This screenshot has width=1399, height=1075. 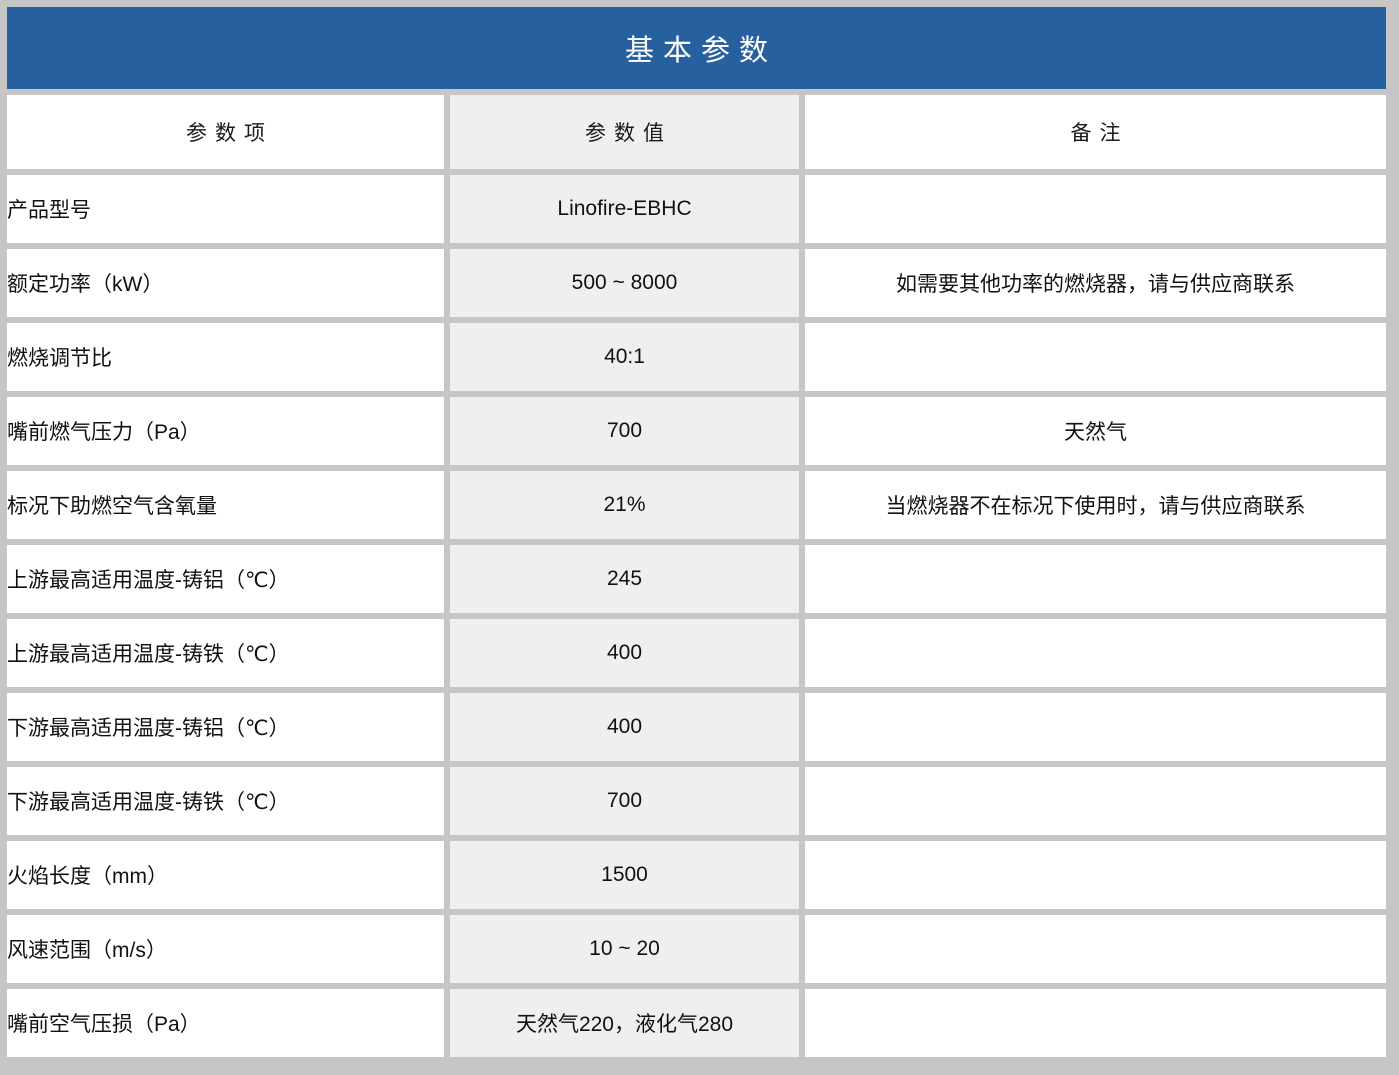 What do you see at coordinates (624, 949) in the screenshot?
I see `row-value: 10 ~ 20` at bounding box center [624, 949].